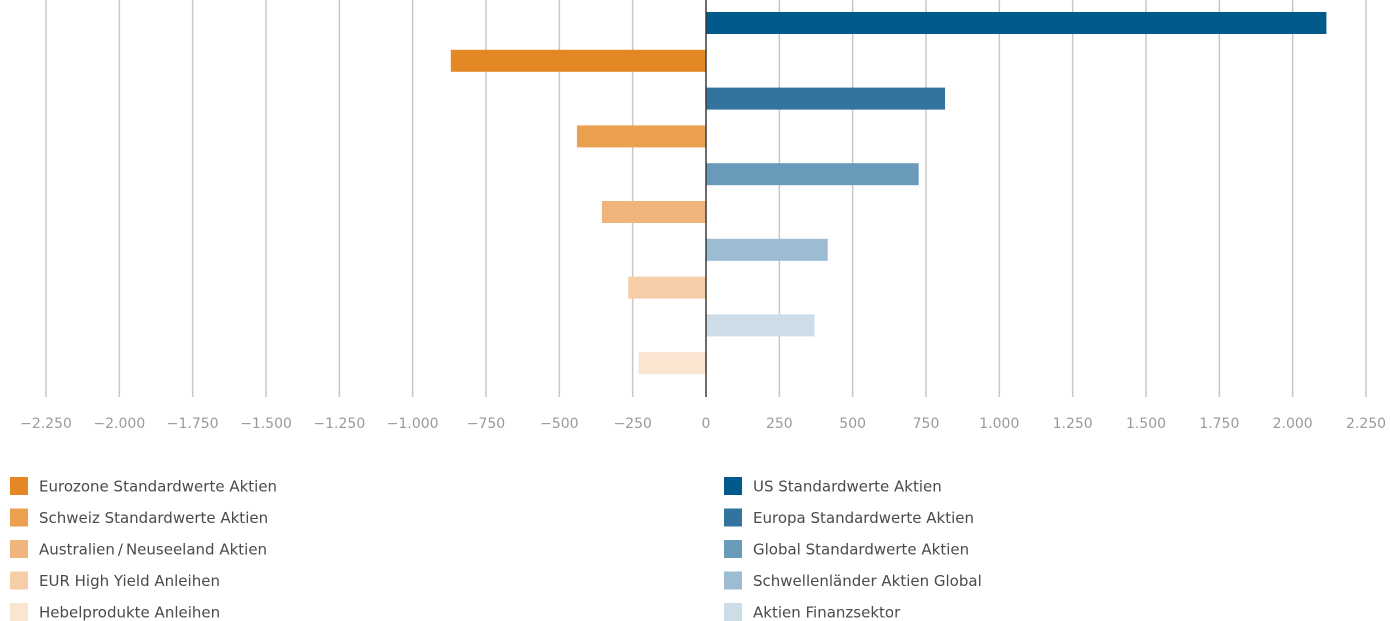 This screenshot has height=621, width=1390. Describe the element at coordinates (193, 424) in the screenshot. I see `x-tick-label: −1.750` at that location.